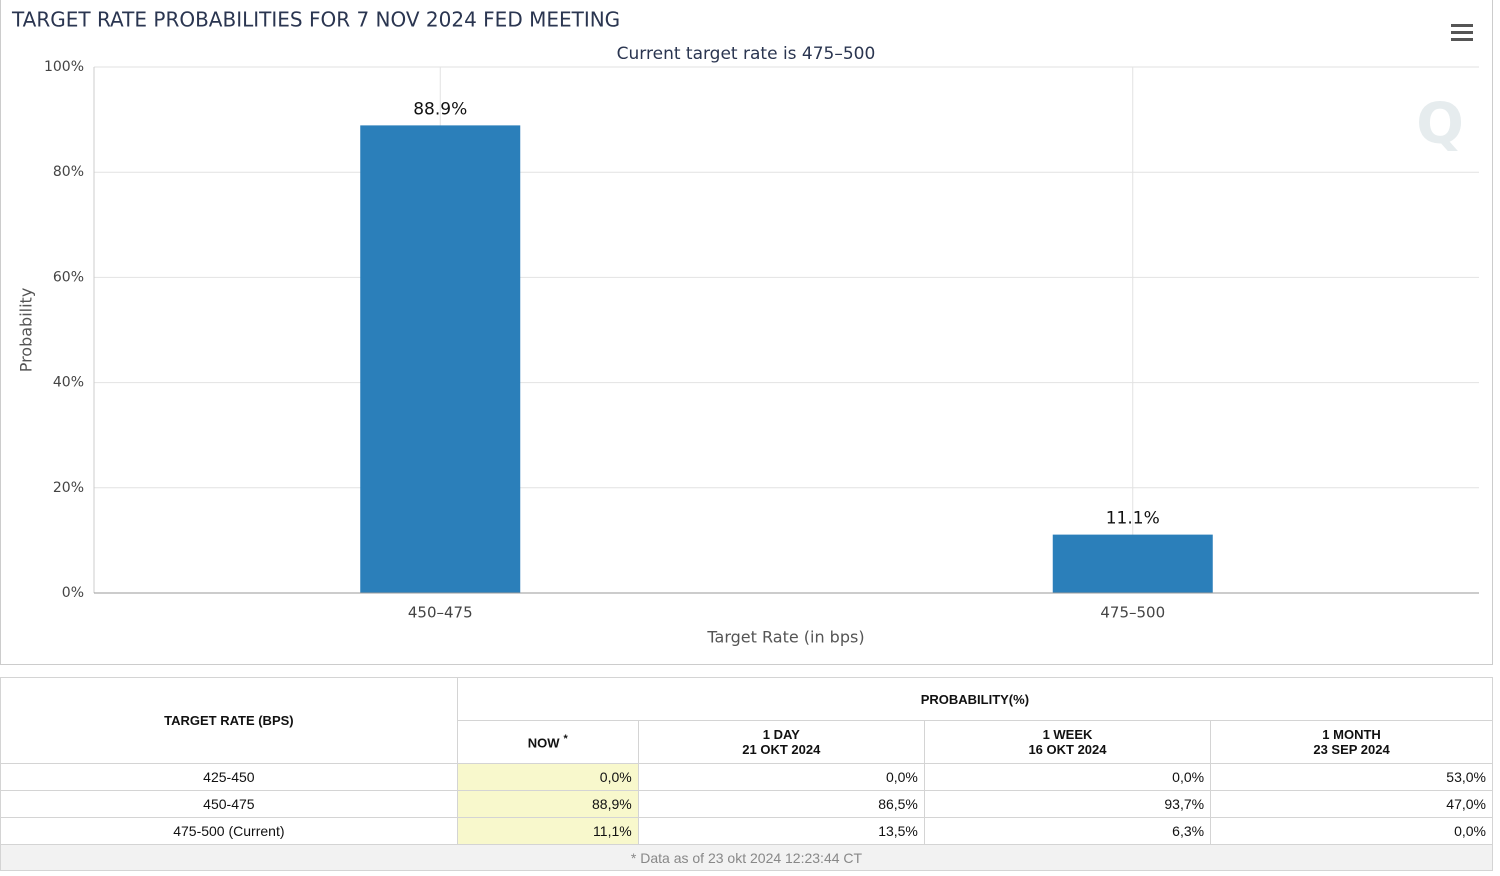 This screenshot has width=1500, height=876. I want to click on value-cell: 88,9%, so click(547, 804).